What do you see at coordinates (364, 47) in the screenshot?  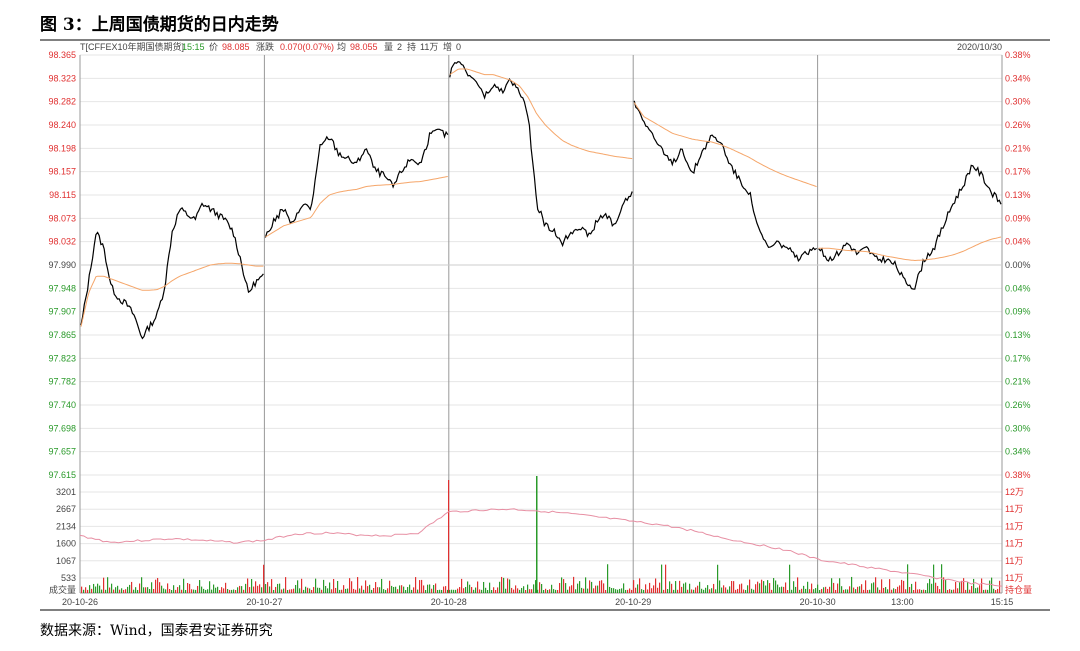 I see `header-avg: 98.055` at bounding box center [364, 47].